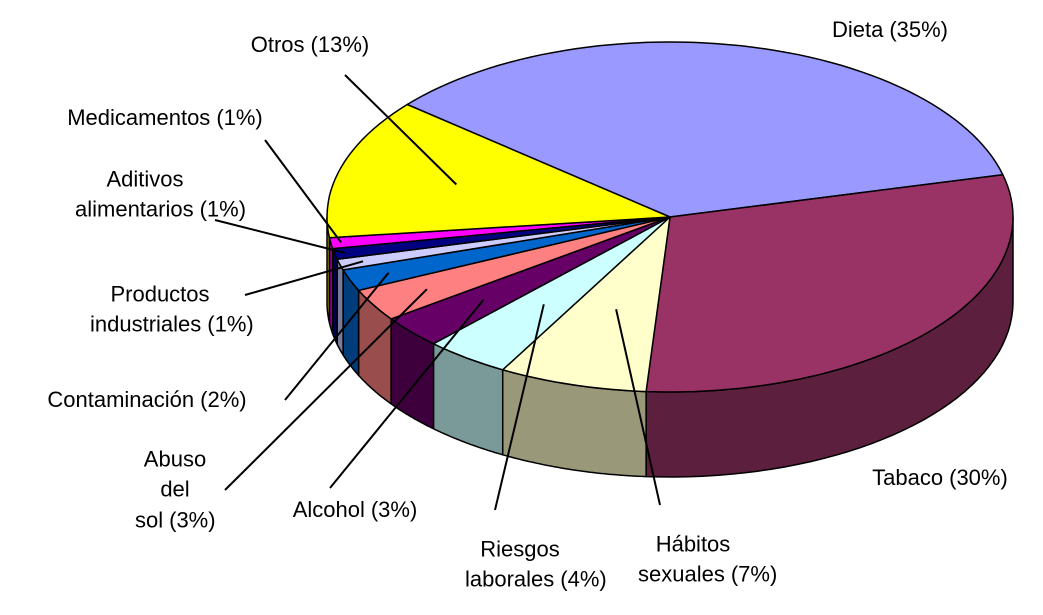  Describe the element at coordinates (340, 307) in the screenshot. I see `slice-side` at that location.